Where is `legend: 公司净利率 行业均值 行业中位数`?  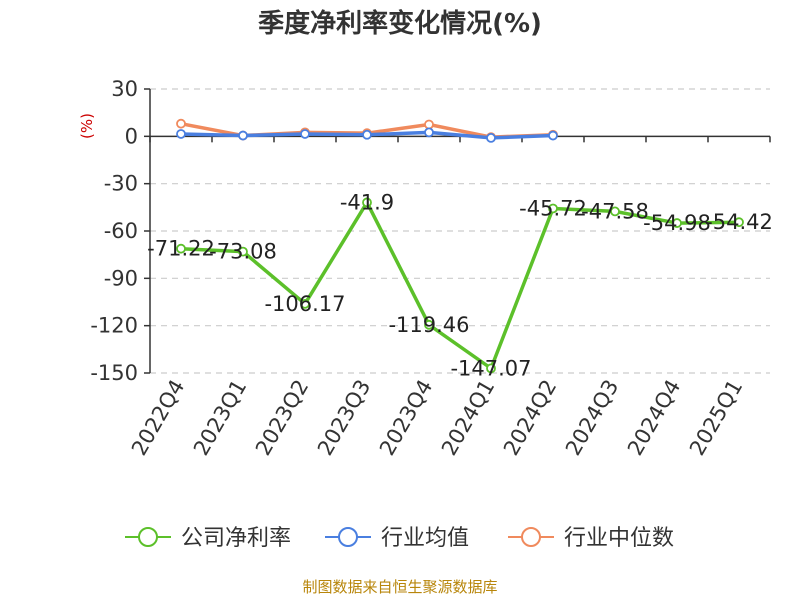
legend: 公司净利率 行业均值 行业中位数 is located at coordinates (399, 538).